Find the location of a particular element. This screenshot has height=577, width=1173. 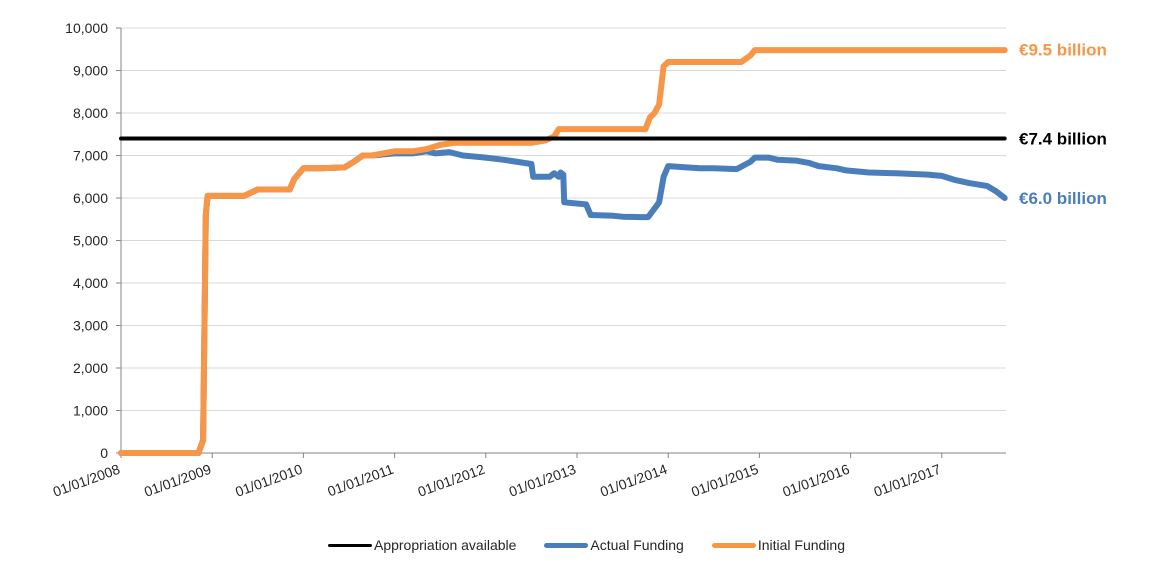

annotation-appropriation-available: €7.4 billion is located at coordinates (1063, 139).